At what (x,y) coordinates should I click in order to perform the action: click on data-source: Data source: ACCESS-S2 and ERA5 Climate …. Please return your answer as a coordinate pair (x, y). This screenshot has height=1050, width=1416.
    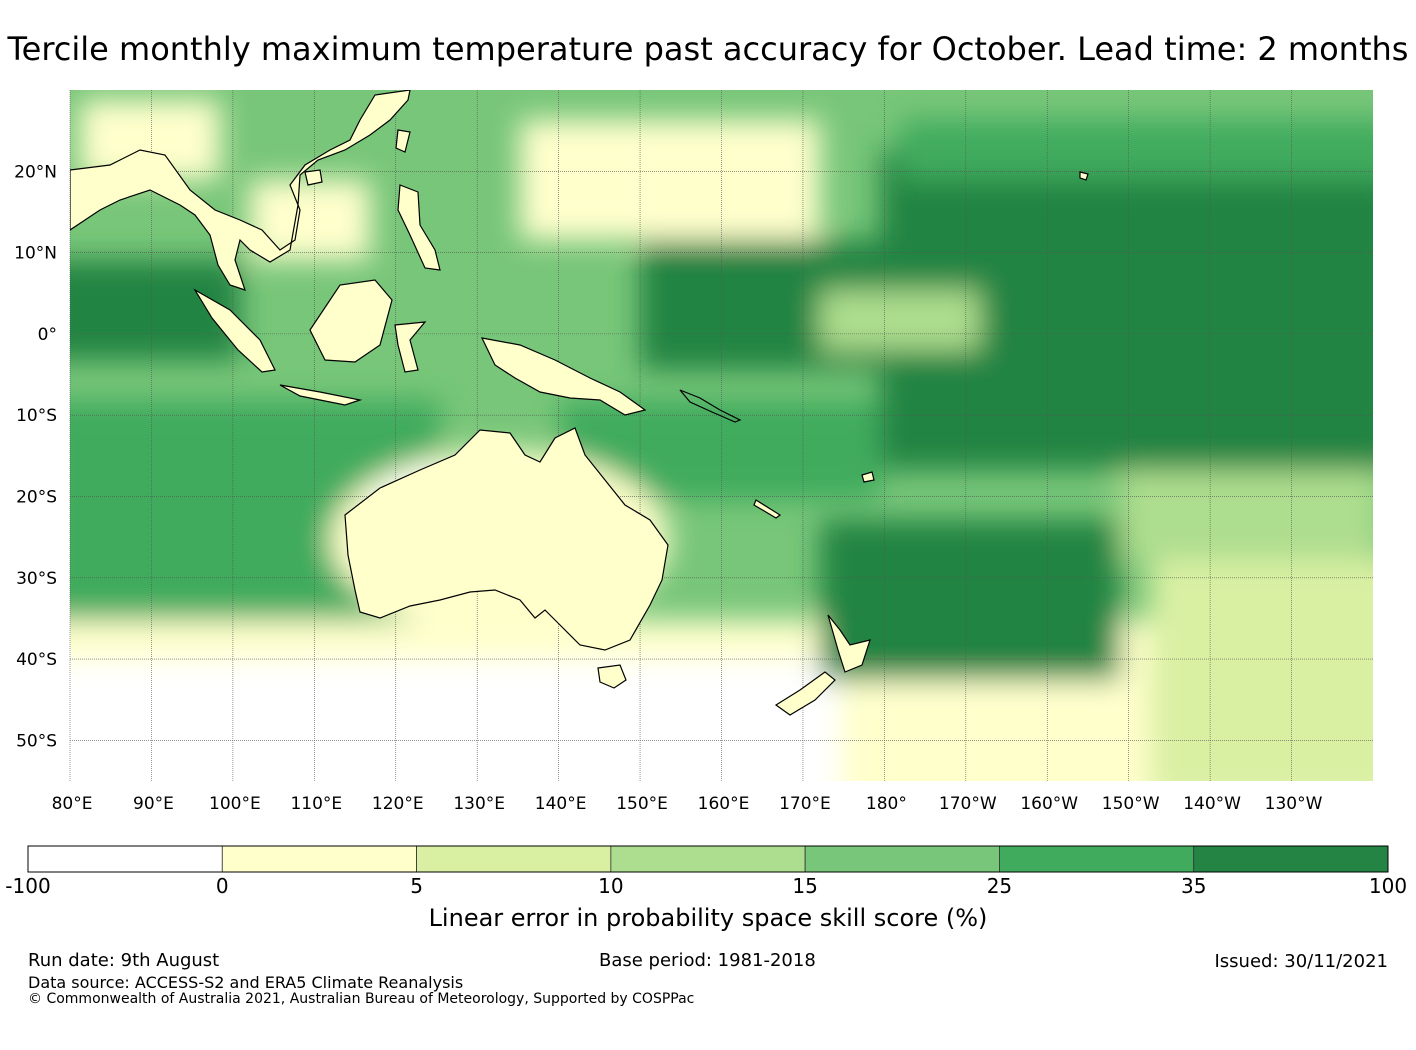
    Looking at the image, I should click on (246, 982).